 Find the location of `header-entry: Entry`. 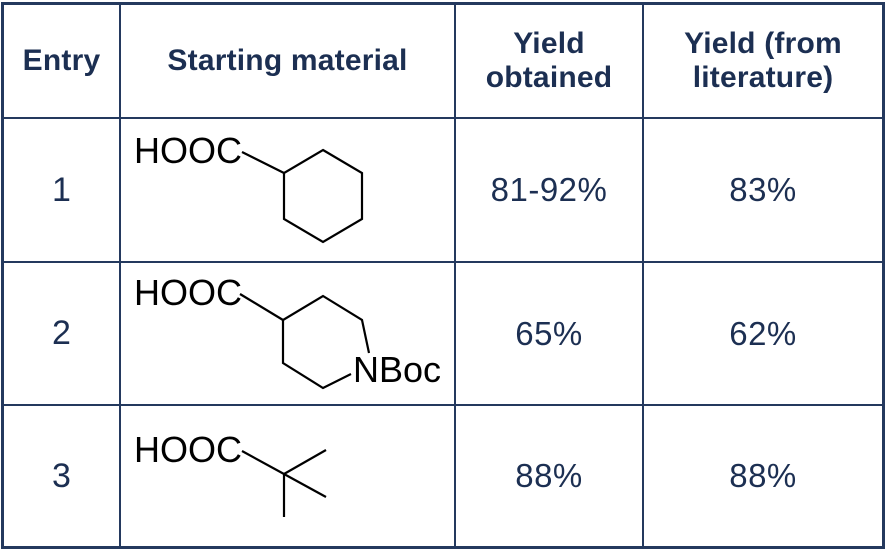

header-entry: Entry is located at coordinates (62, 62).